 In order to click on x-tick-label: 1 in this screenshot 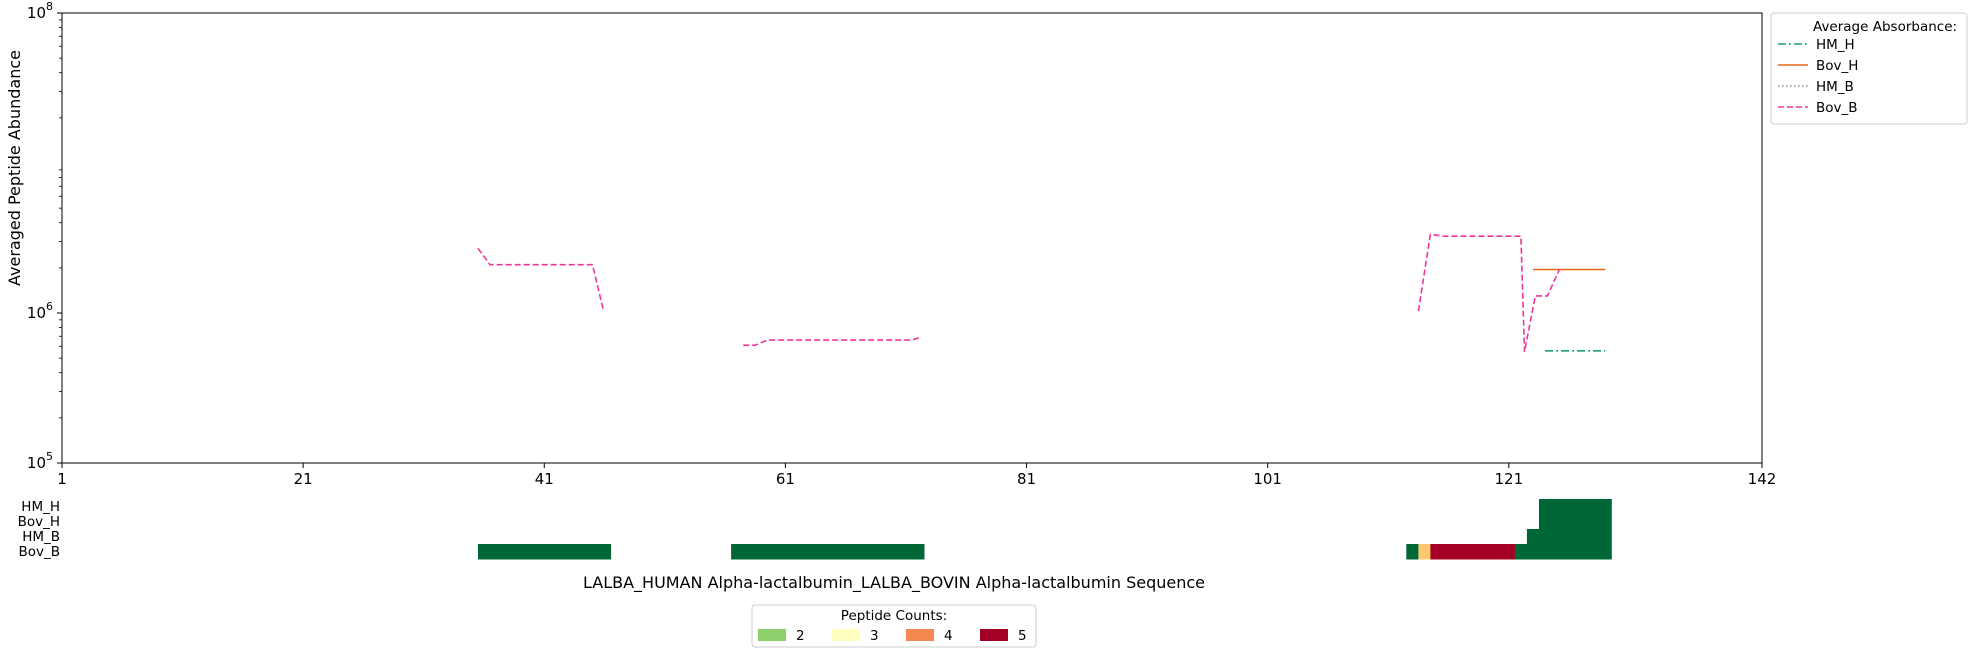, I will do `click(62, 479)`.